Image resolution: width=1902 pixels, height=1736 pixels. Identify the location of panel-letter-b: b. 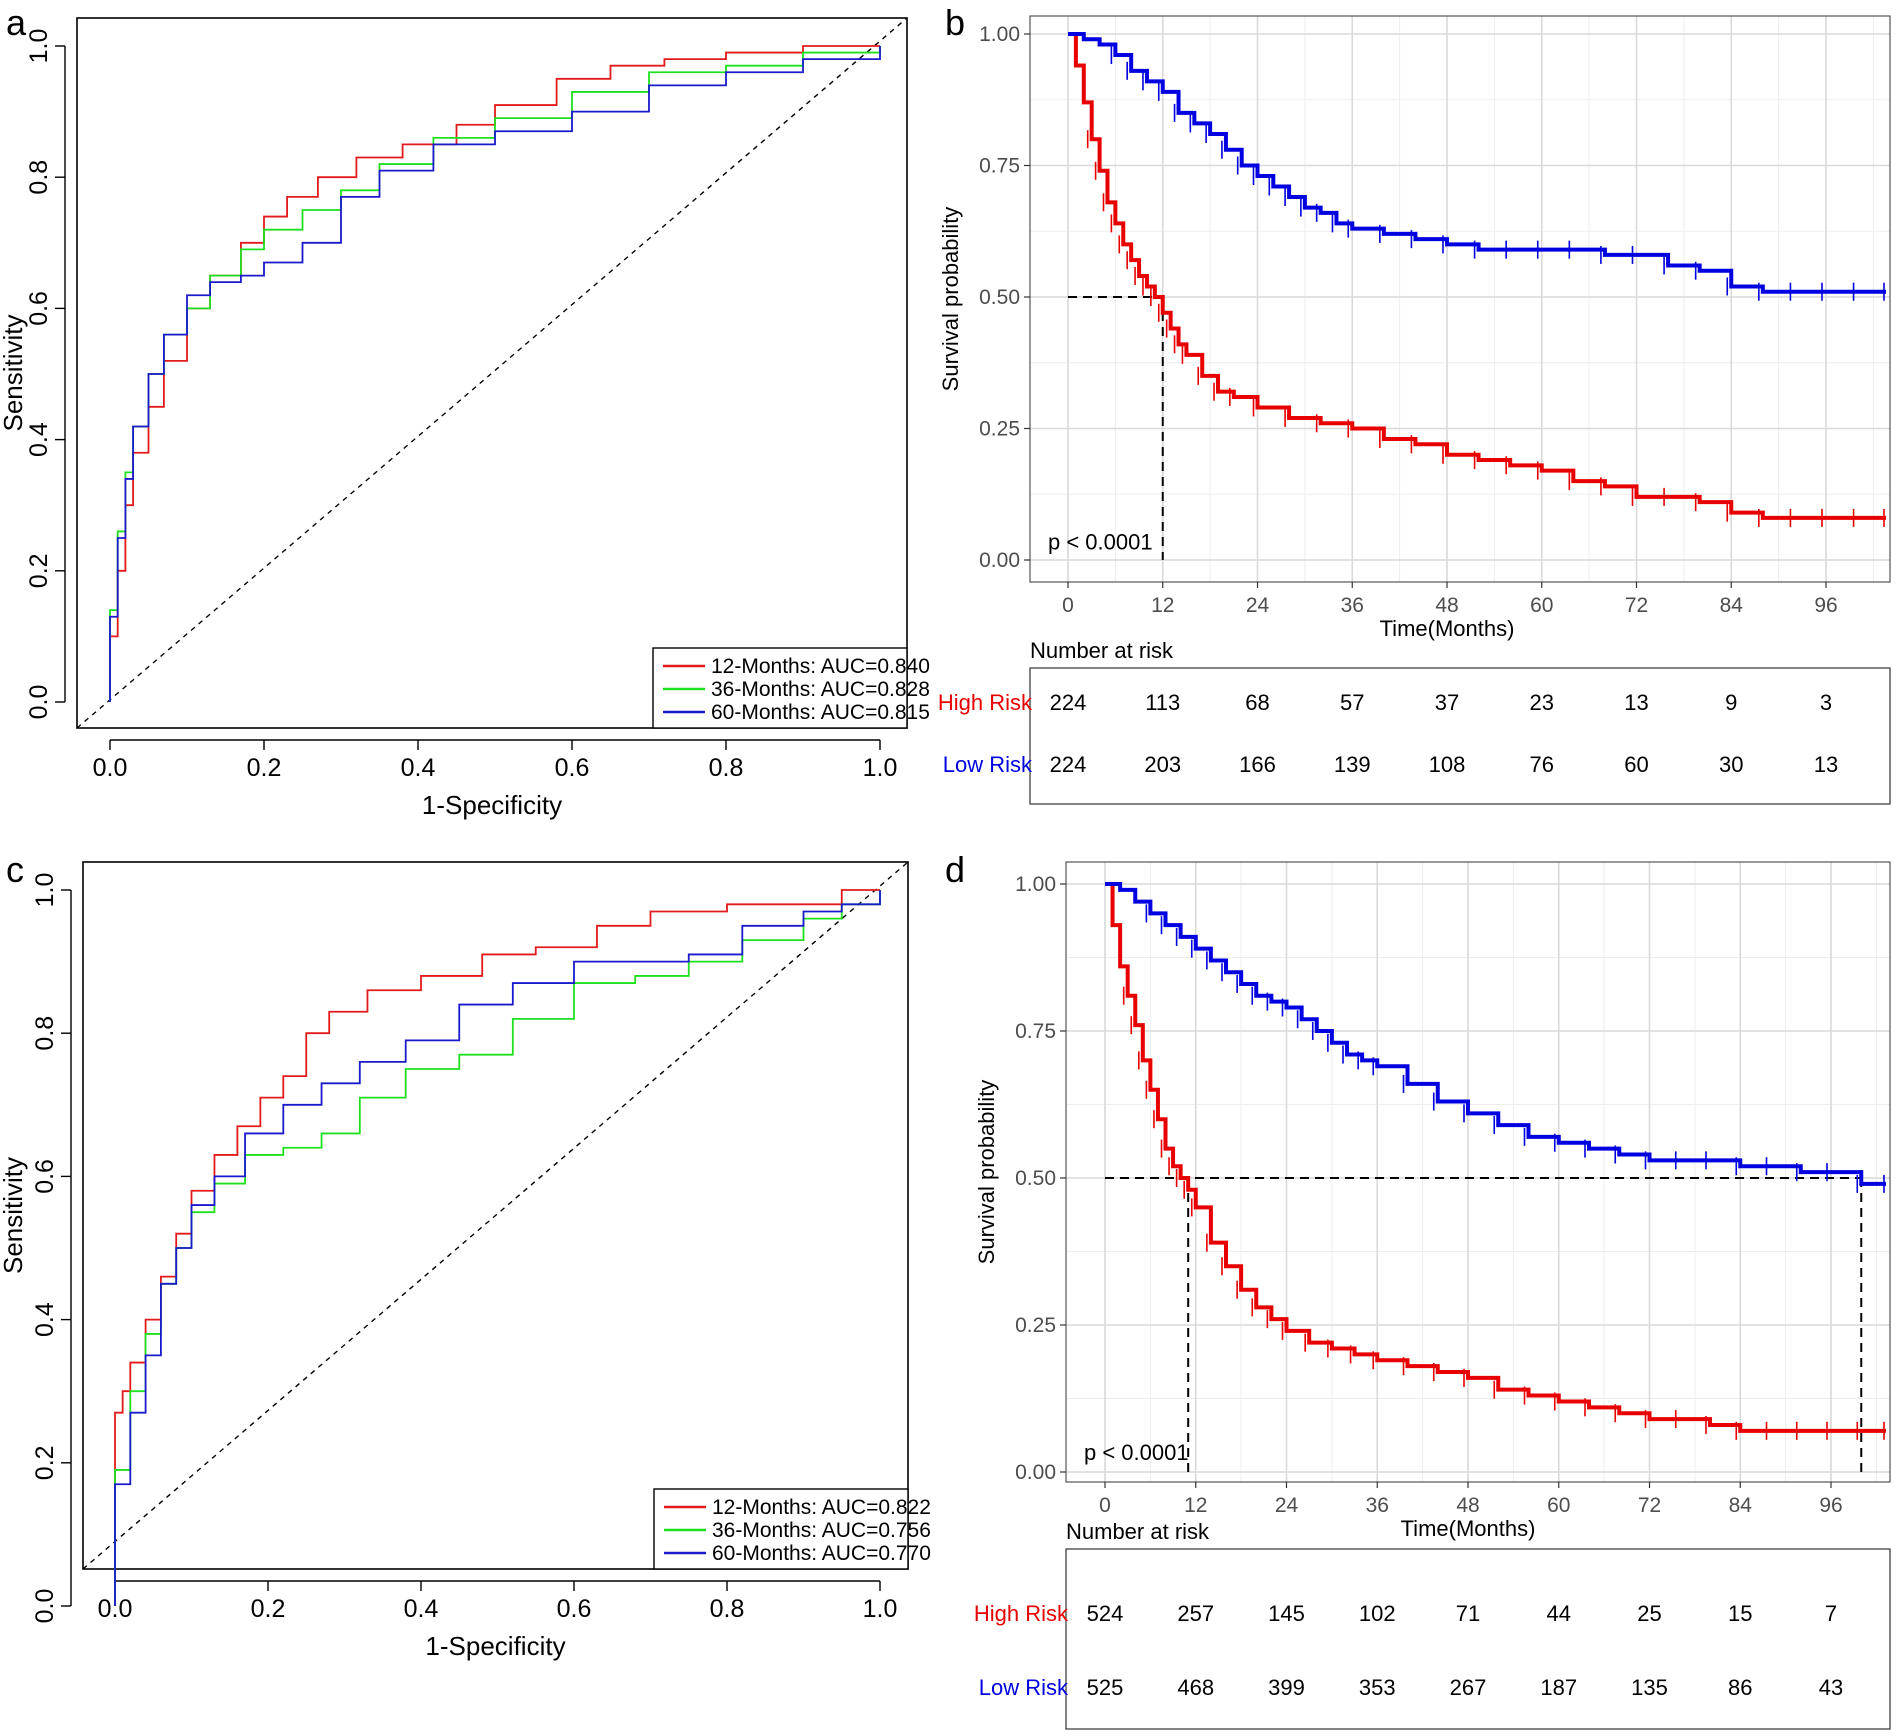
(955, 22).